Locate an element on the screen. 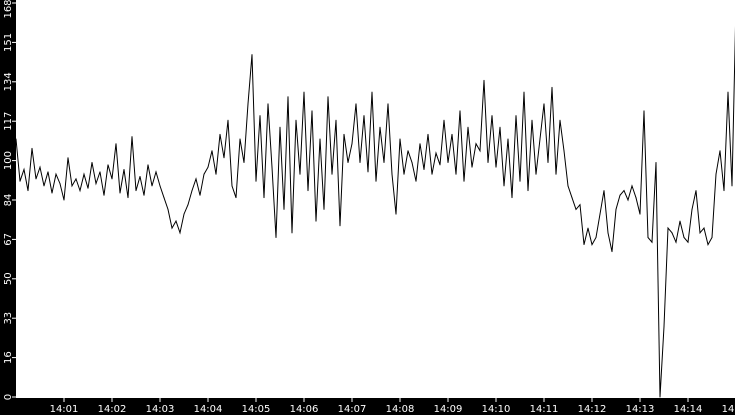 The height and width of the screenshot is (415, 735). x-tick-label: 14:15 is located at coordinates (728, 409).